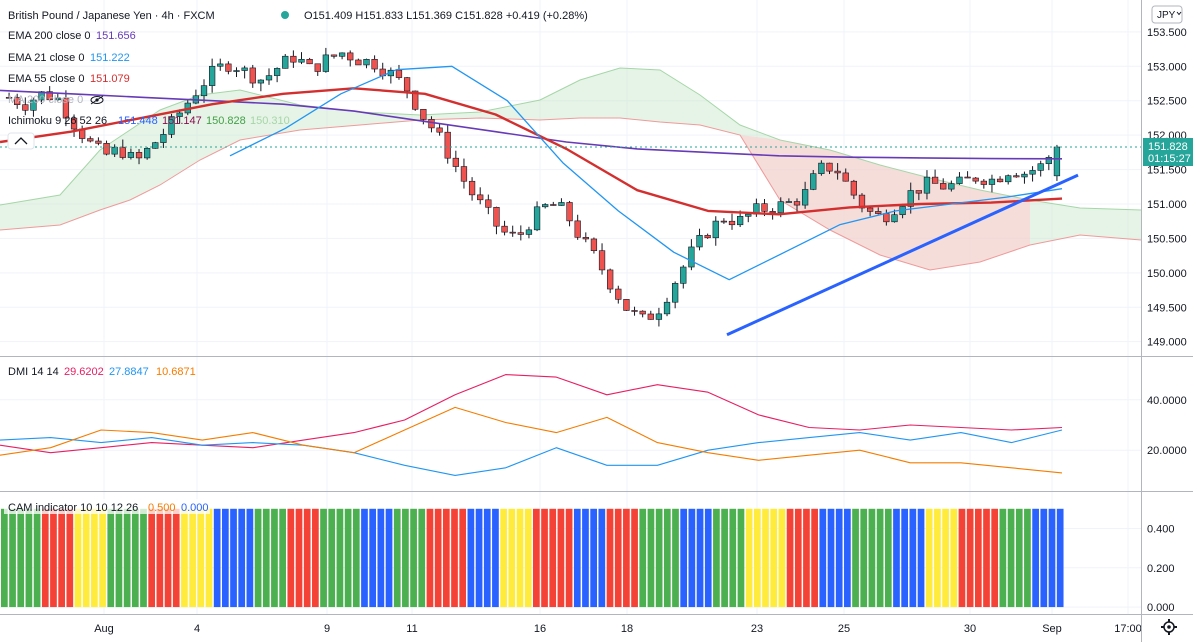 The height and width of the screenshot is (642, 1193). I want to click on gear-icon, so click(1169, 627).